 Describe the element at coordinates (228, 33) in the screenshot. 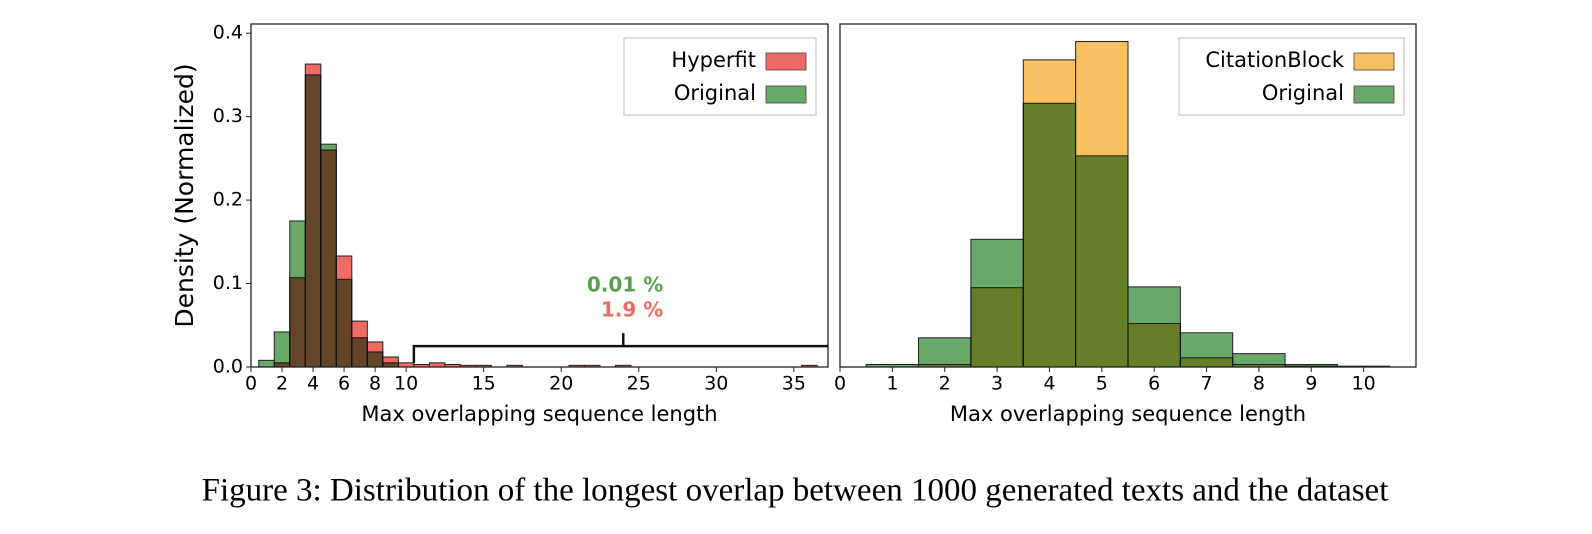

I see `y-tick-label: 0.4` at that location.